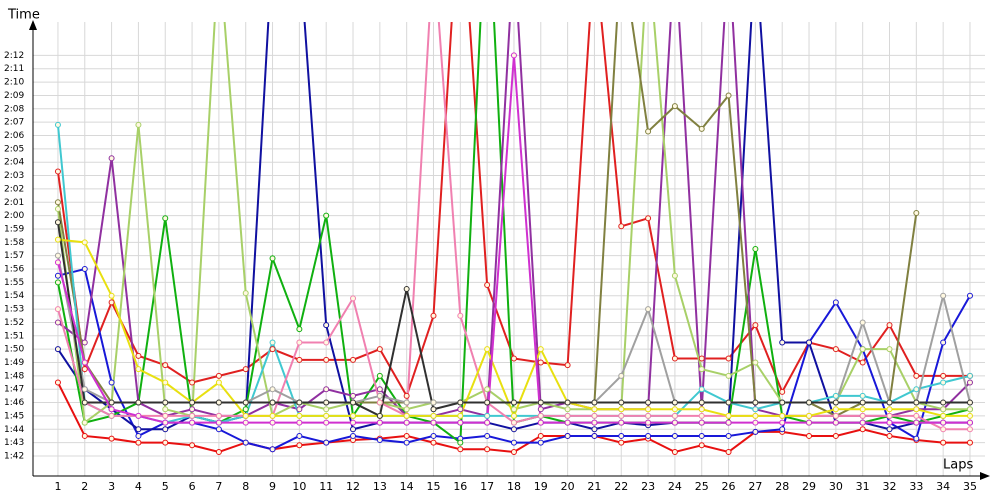  What do you see at coordinates (14, 123) in the screenshot?
I see `y-tick-label: 2:07` at bounding box center [14, 123].